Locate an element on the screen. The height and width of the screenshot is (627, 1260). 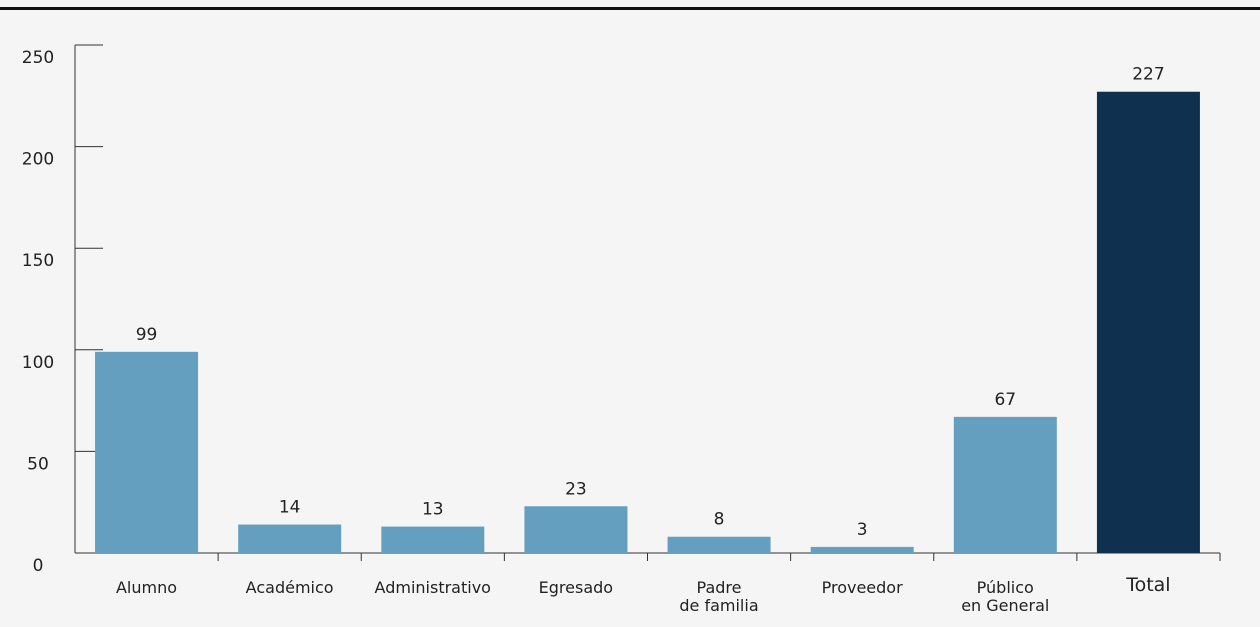
y-tick-label: 250 is located at coordinates (38, 58).